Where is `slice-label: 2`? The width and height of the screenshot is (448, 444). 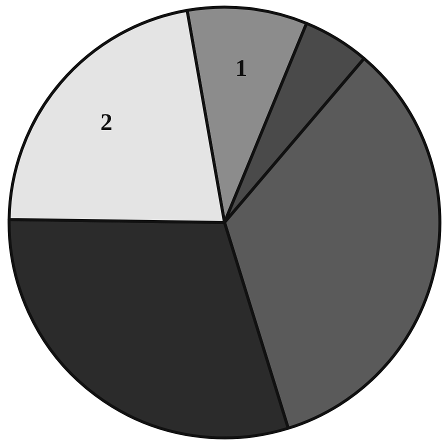 slice-label: 2 is located at coordinates (106, 123).